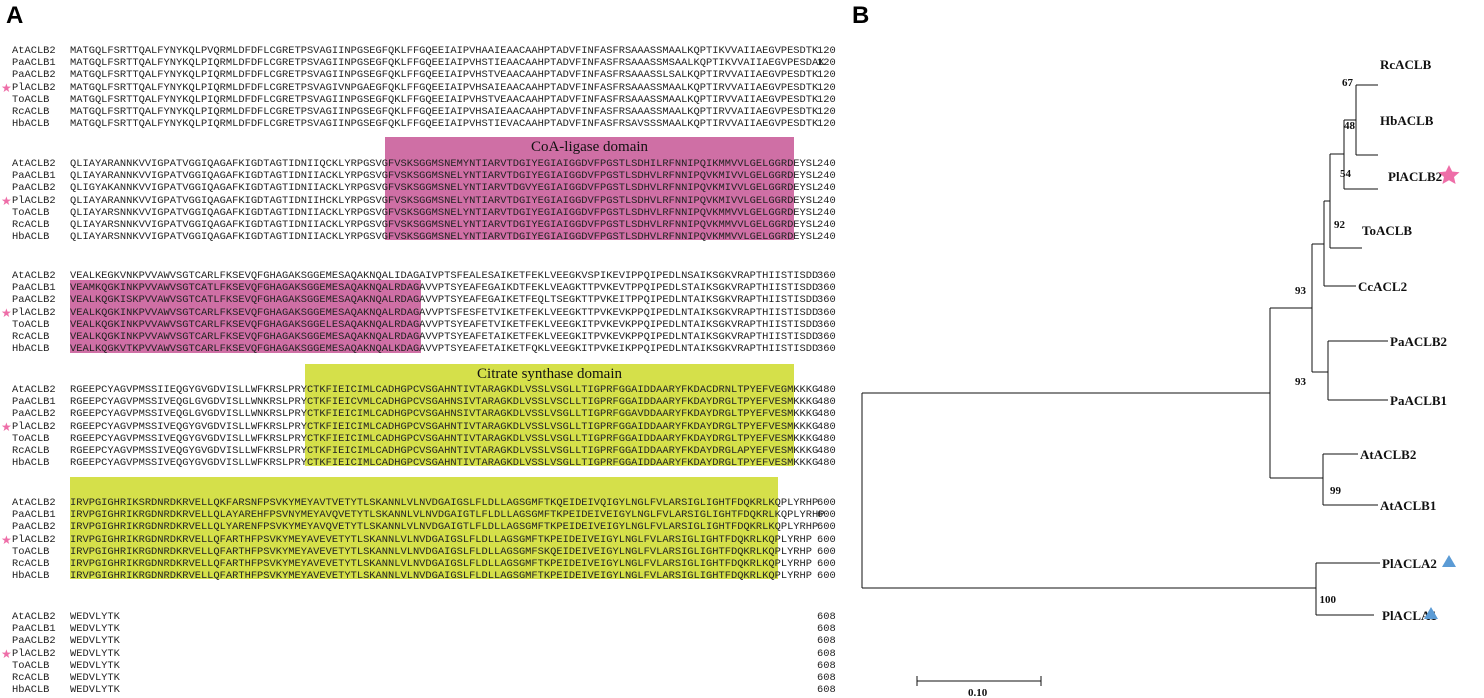 The height and width of the screenshot is (698, 1484). What do you see at coordinates (1406, 64) in the screenshot?
I see `leaf-label: RcACLB` at bounding box center [1406, 64].